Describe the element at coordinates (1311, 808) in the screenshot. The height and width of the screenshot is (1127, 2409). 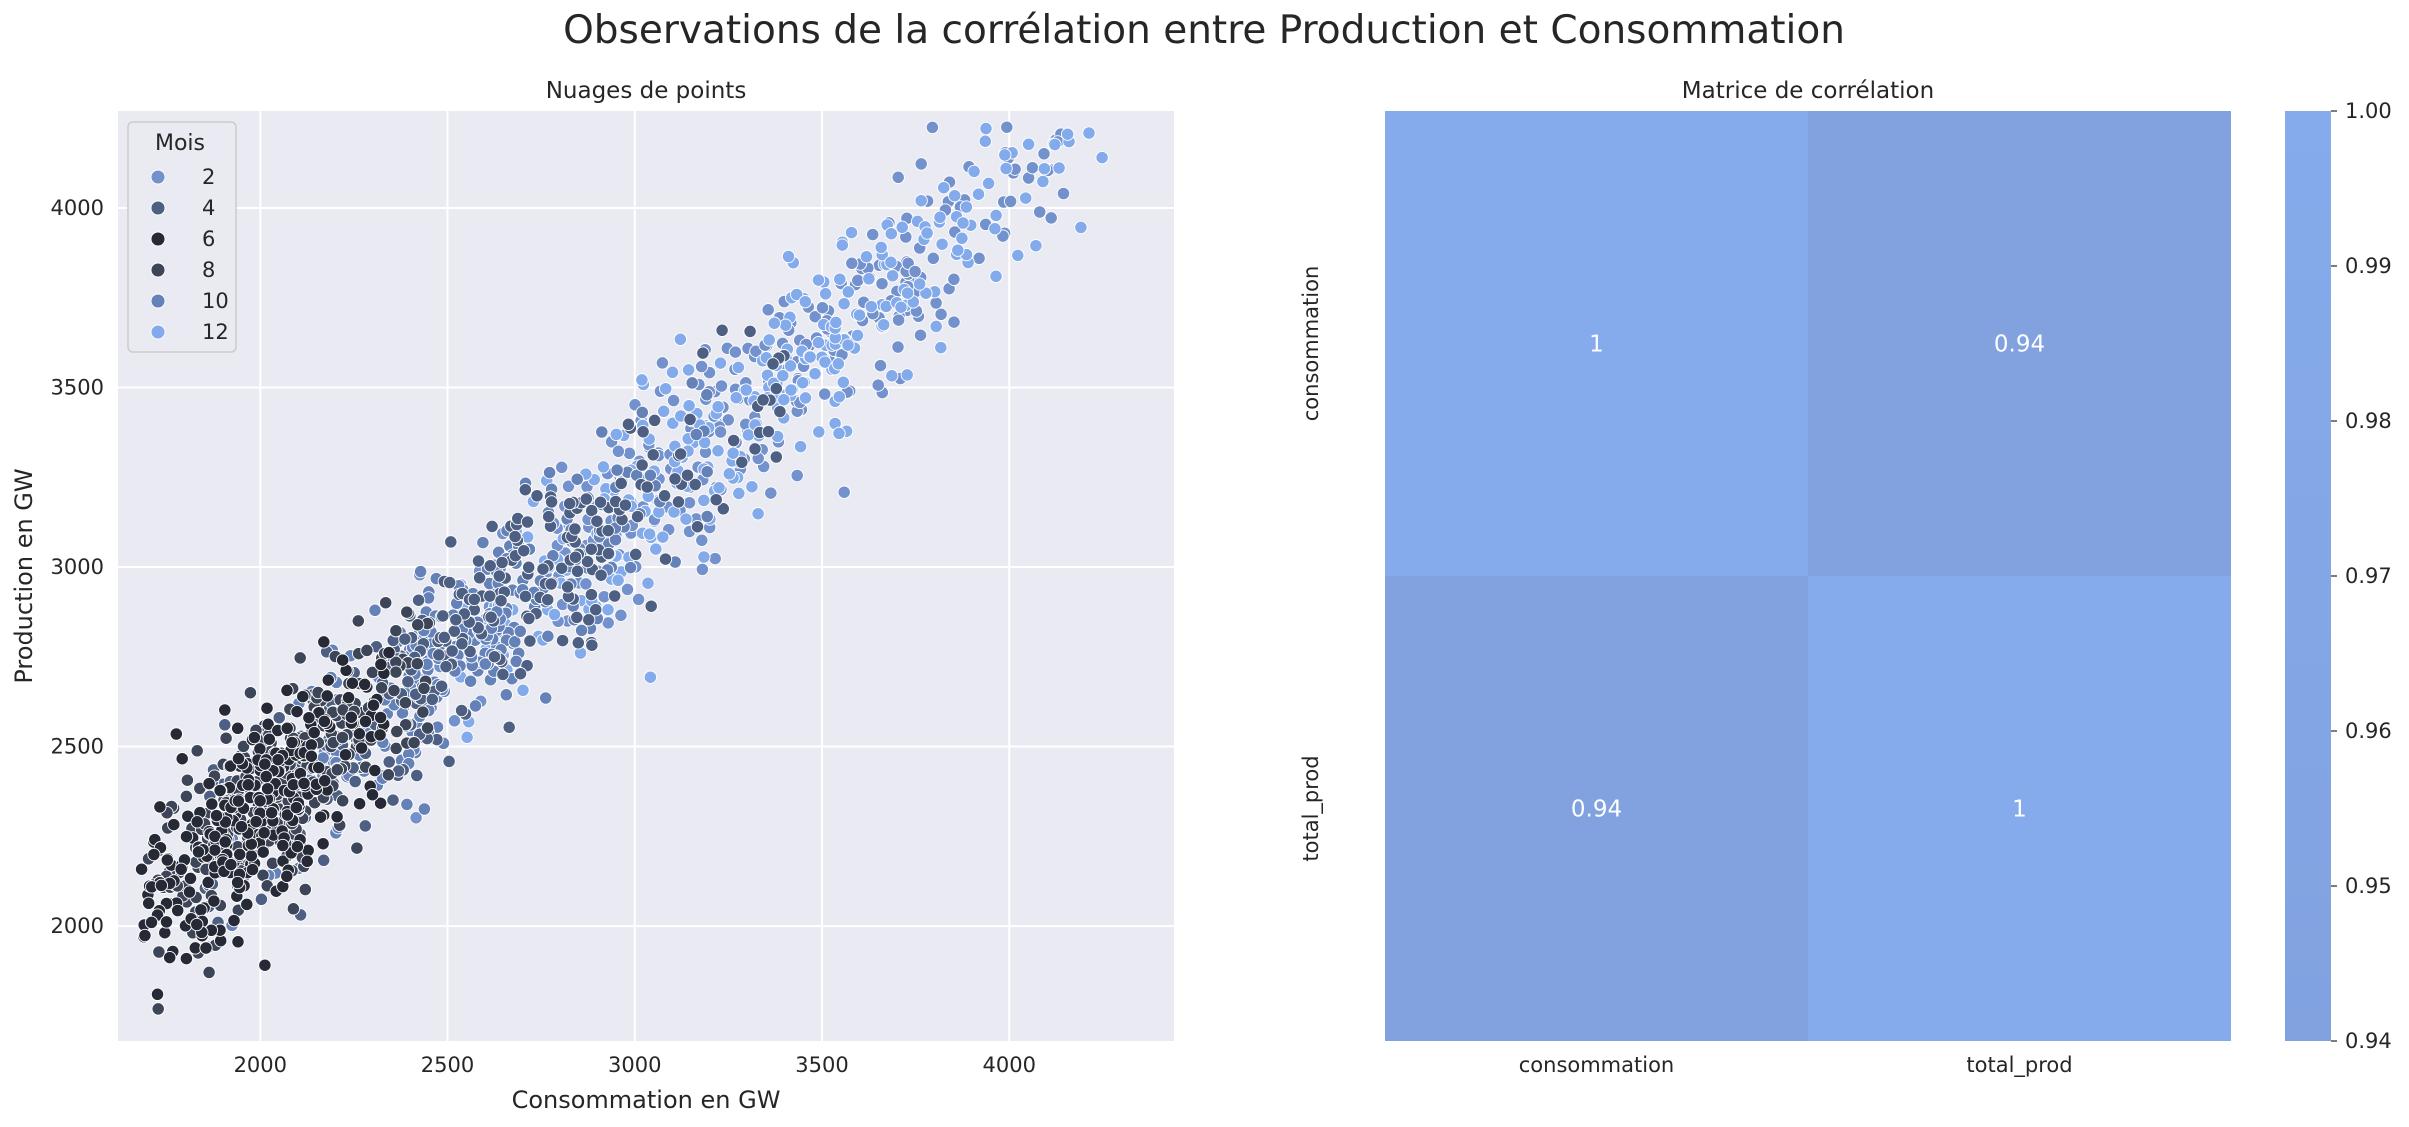
I see `heatmap-y-tick-label: total_prod` at that location.